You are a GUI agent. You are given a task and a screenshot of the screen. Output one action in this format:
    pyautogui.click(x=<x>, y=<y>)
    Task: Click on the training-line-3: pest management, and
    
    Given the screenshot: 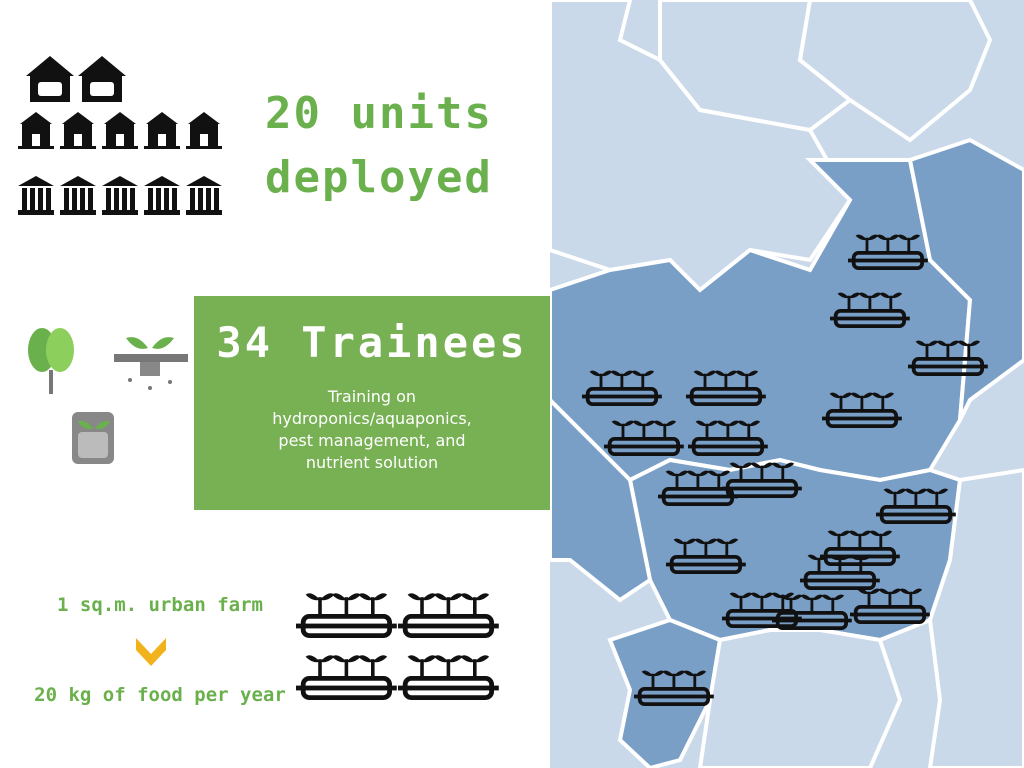 What is the action you would take?
    pyautogui.click(x=372, y=440)
    